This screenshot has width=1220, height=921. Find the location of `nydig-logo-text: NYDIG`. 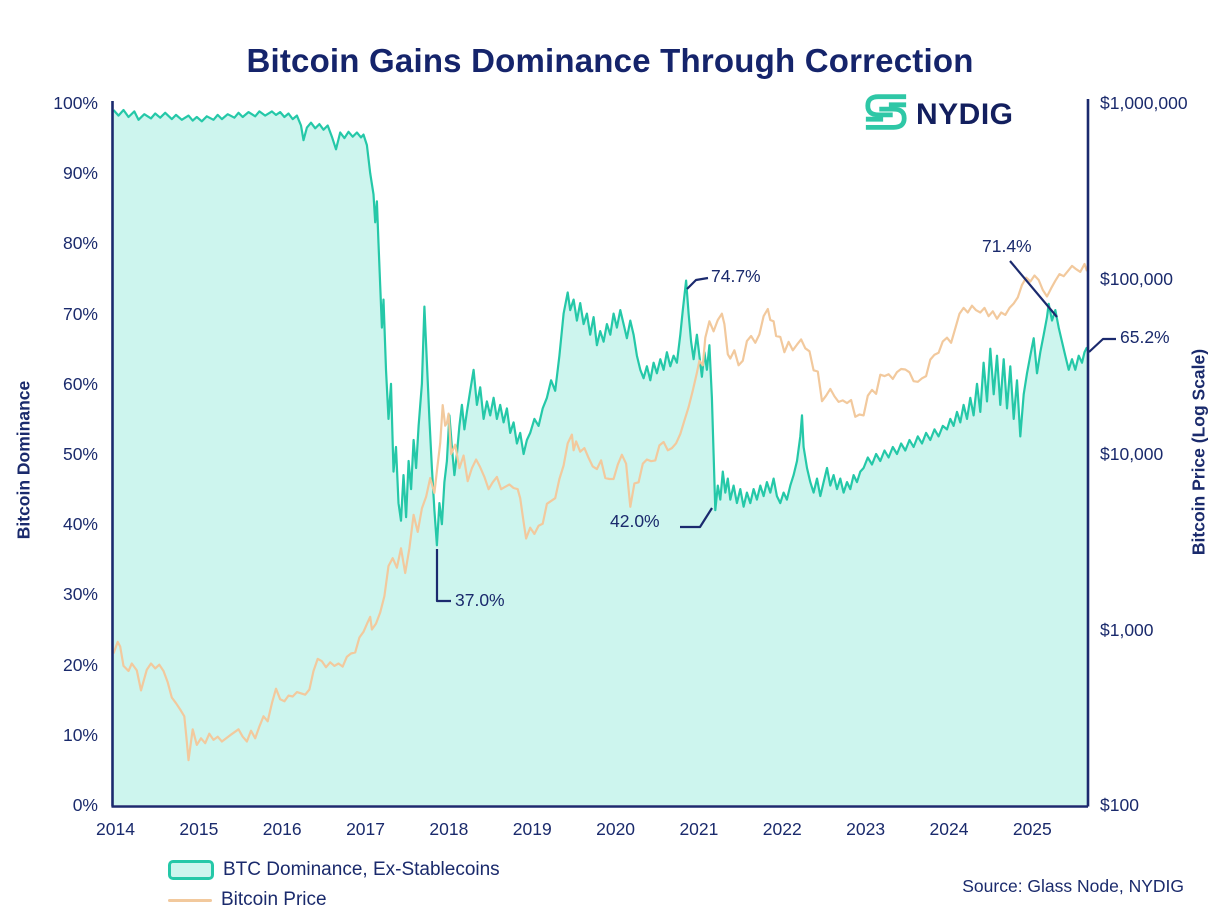

nydig-logo-text: NYDIG is located at coordinates (965, 114).